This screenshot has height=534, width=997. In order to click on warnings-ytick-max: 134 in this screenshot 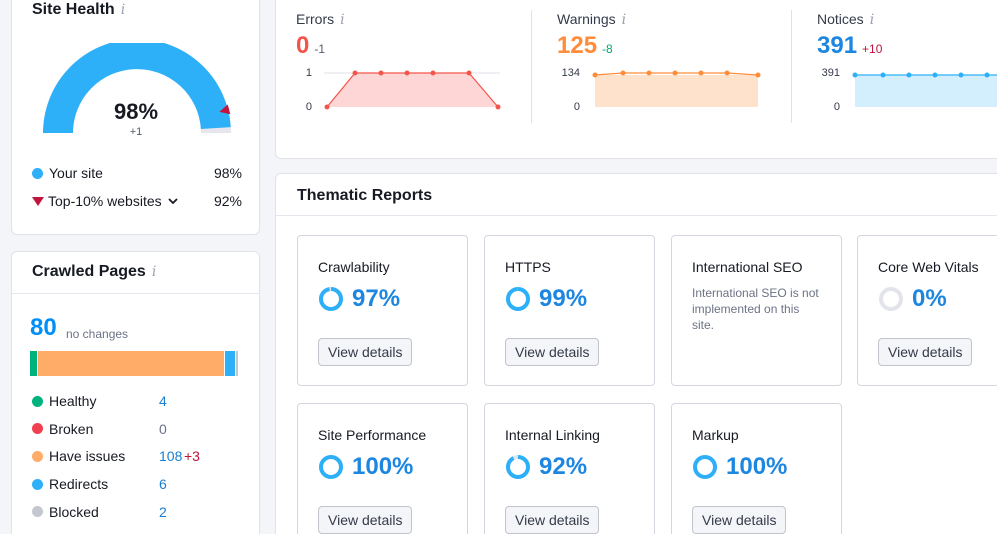, I will do `click(570, 73)`.